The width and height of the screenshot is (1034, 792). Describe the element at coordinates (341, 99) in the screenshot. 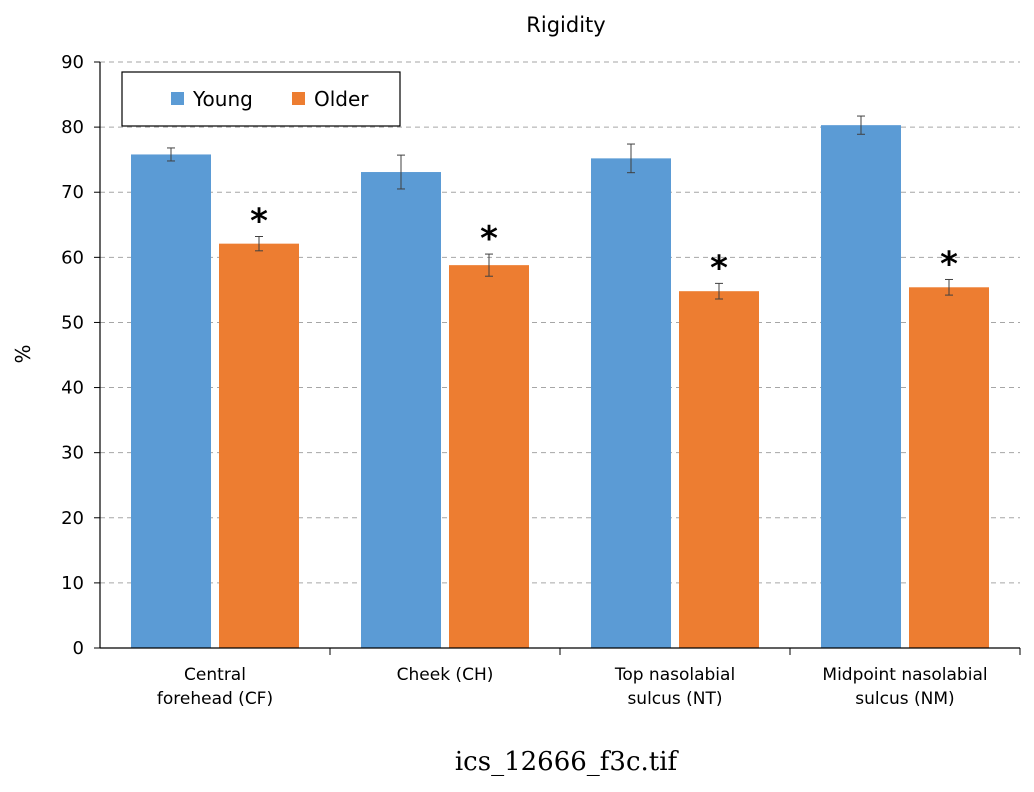

I see `legend-label-older: Older` at that location.